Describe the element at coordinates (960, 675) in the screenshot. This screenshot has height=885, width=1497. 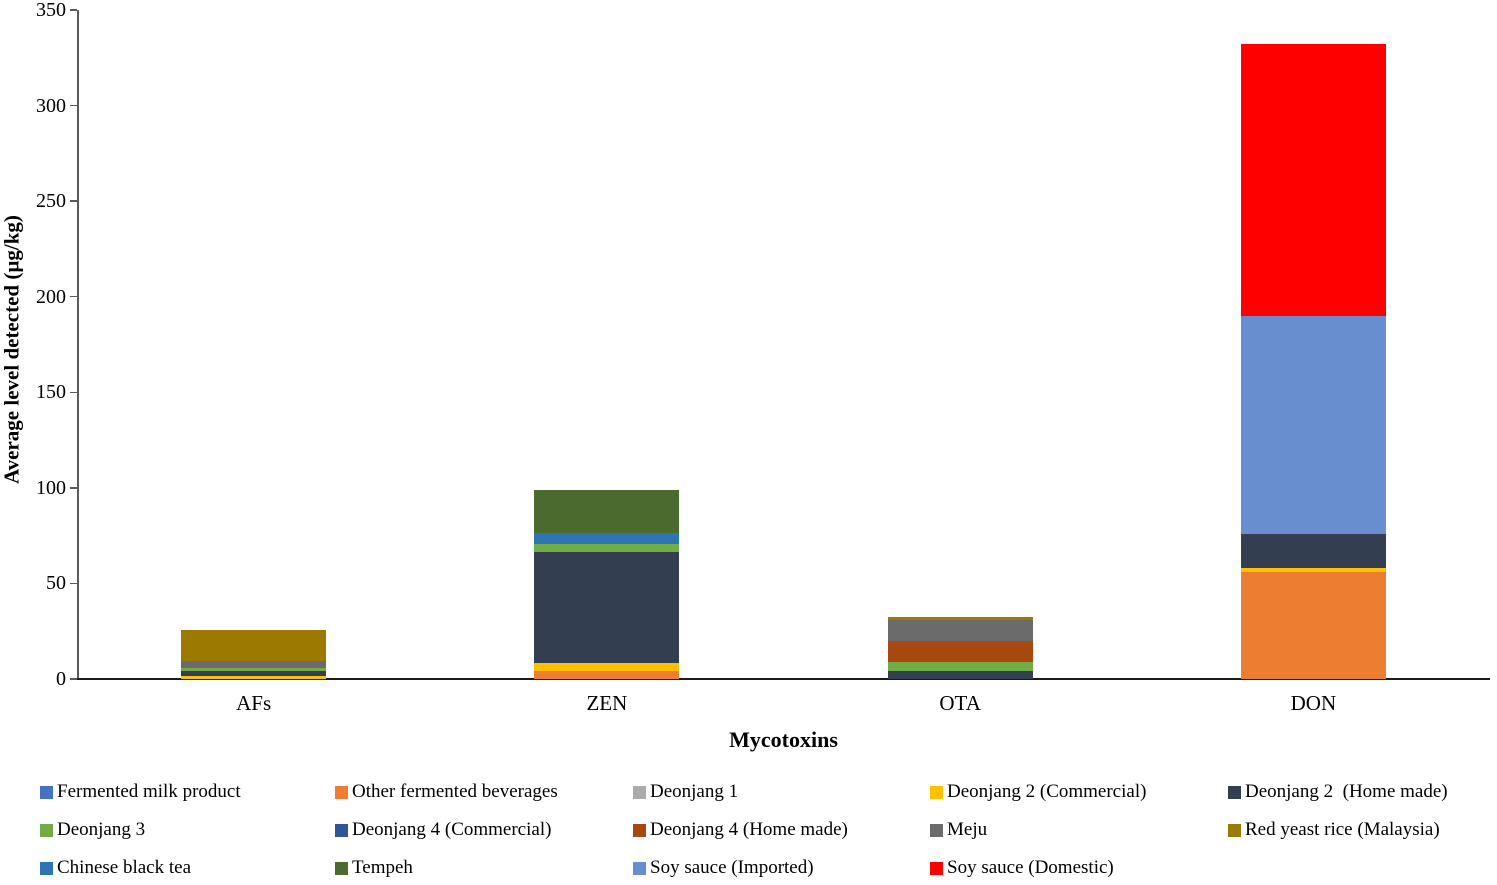
I see `bar-segment-OTA-deonjang-2-home-made-` at that location.